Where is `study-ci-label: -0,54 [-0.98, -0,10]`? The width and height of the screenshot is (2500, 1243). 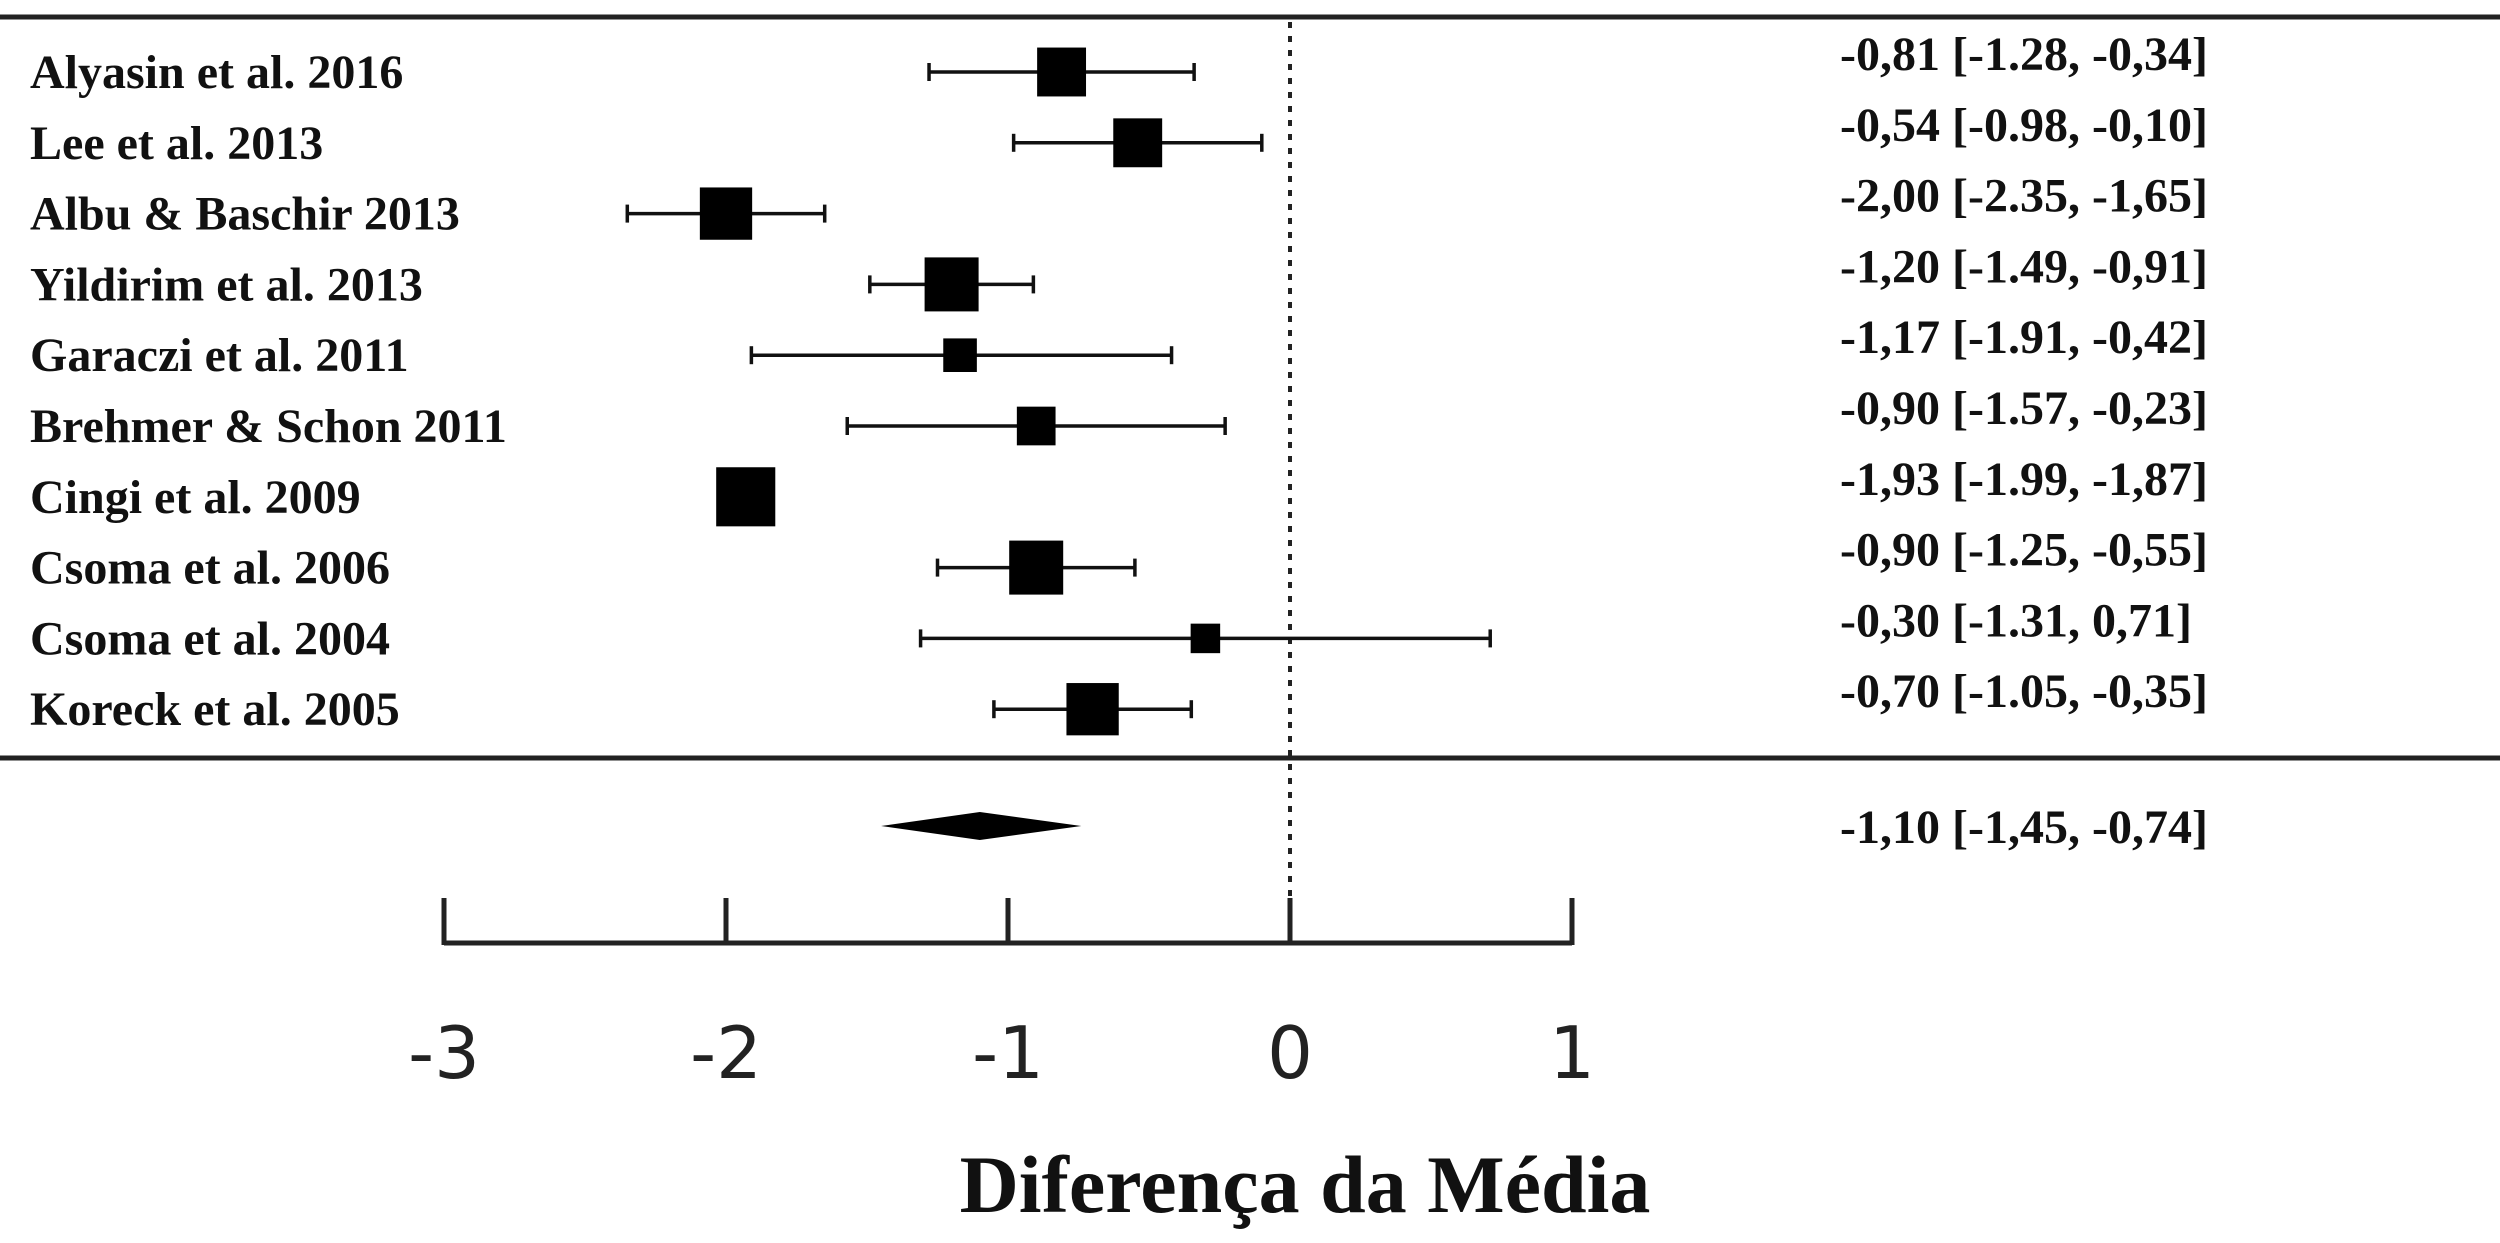 study-ci-label: -0,54 [-0.98, -0,10] is located at coordinates (2024, 125).